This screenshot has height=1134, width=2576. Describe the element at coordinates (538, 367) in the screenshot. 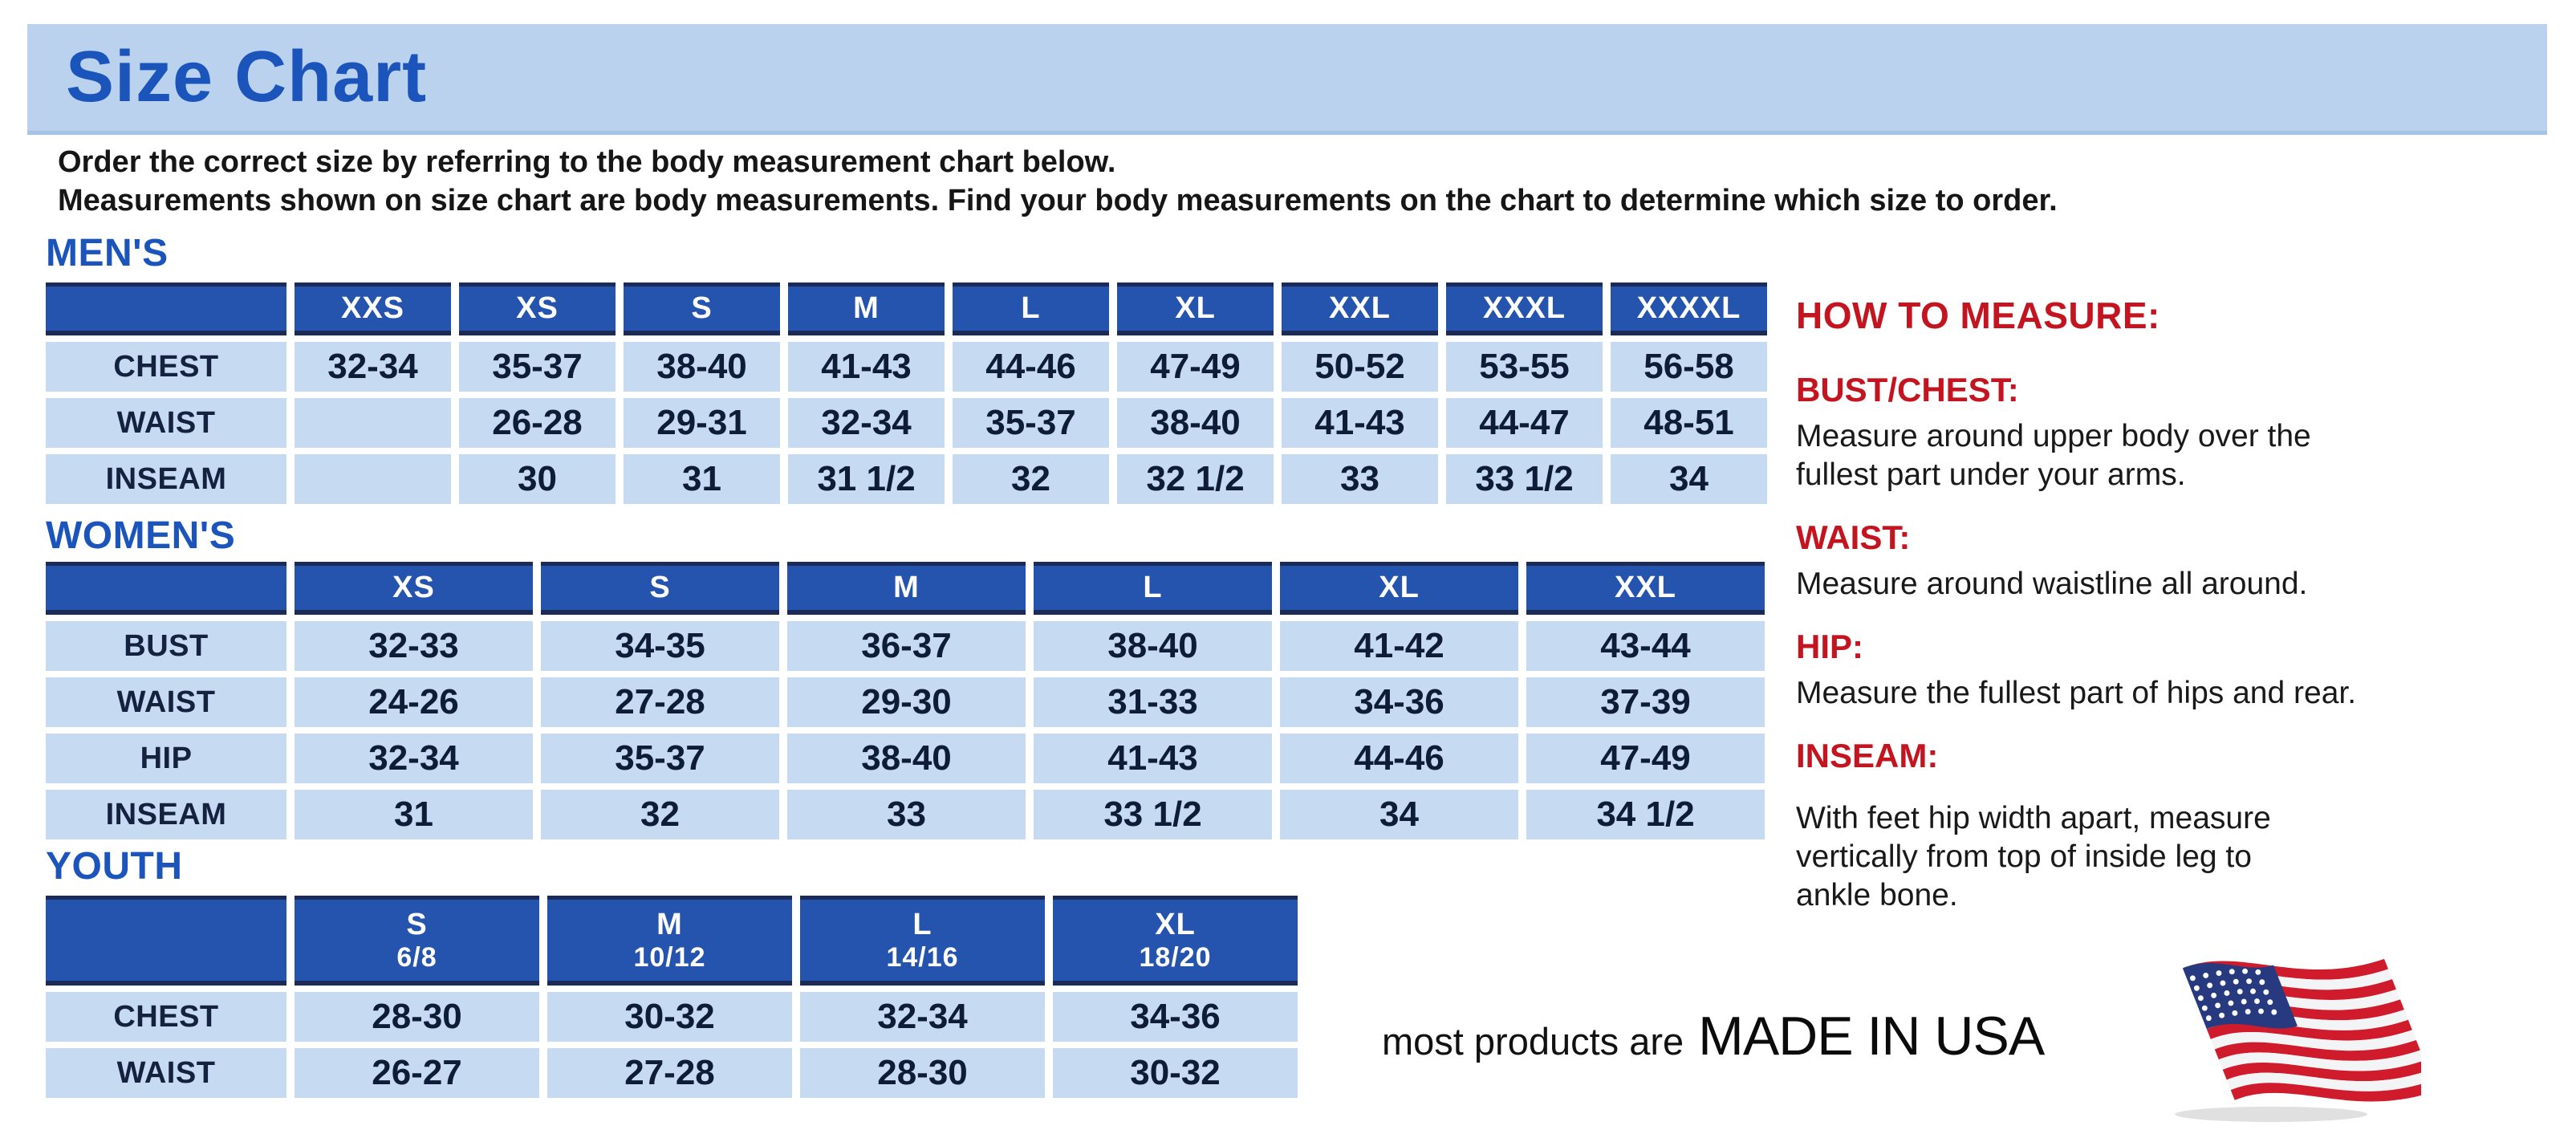

I see `size-value-cell: 35-37` at that location.